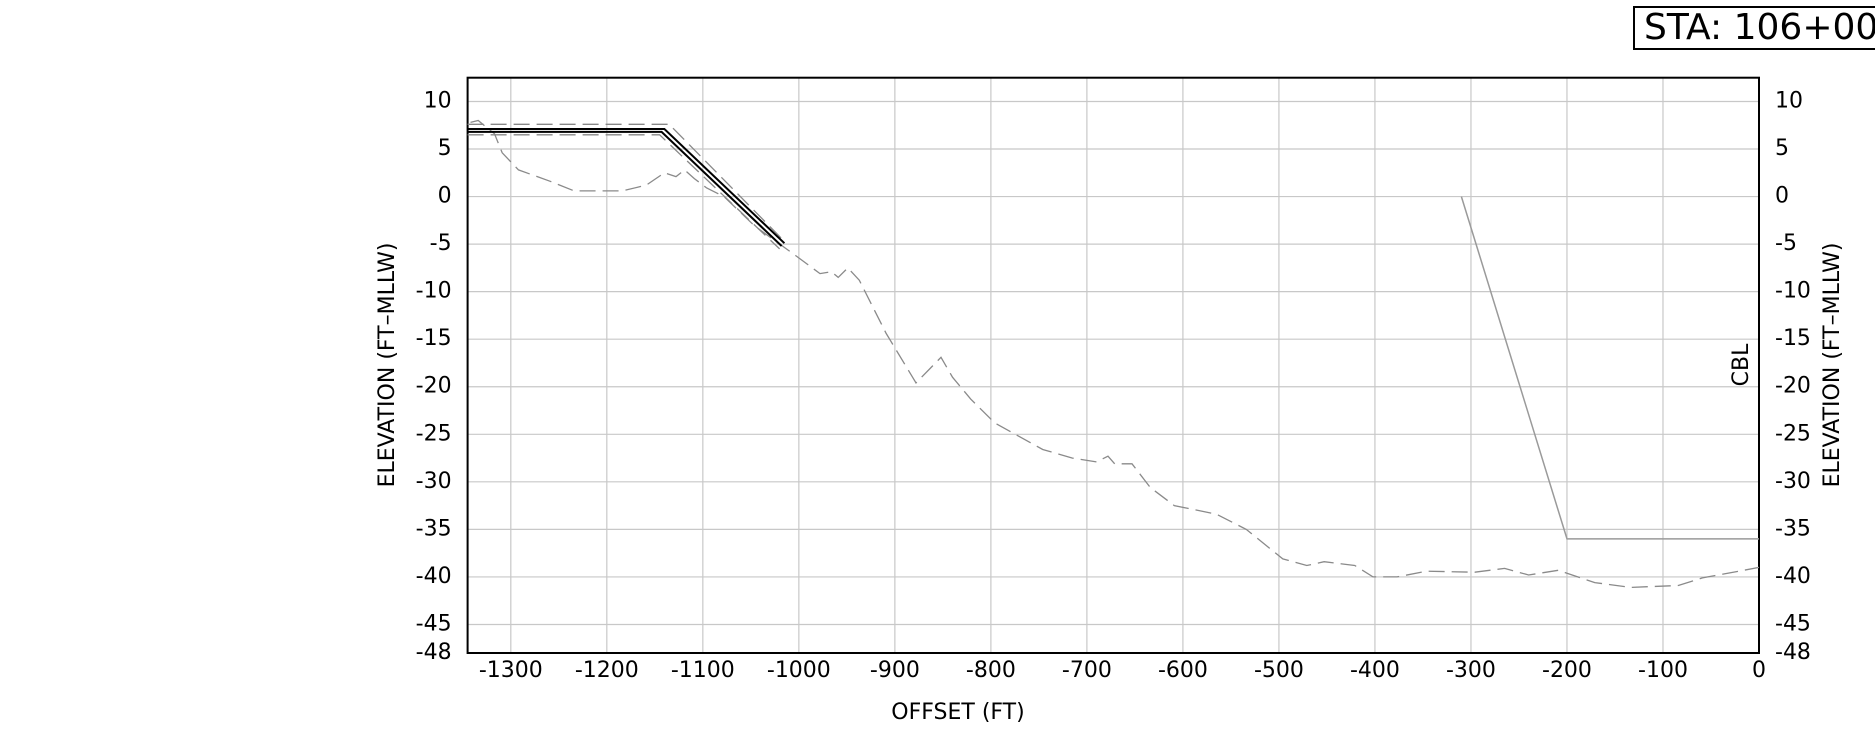 This screenshot has width=1875, height=744. What do you see at coordinates (445, 148) in the screenshot?
I see `y-tick-label: 5` at bounding box center [445, 148].